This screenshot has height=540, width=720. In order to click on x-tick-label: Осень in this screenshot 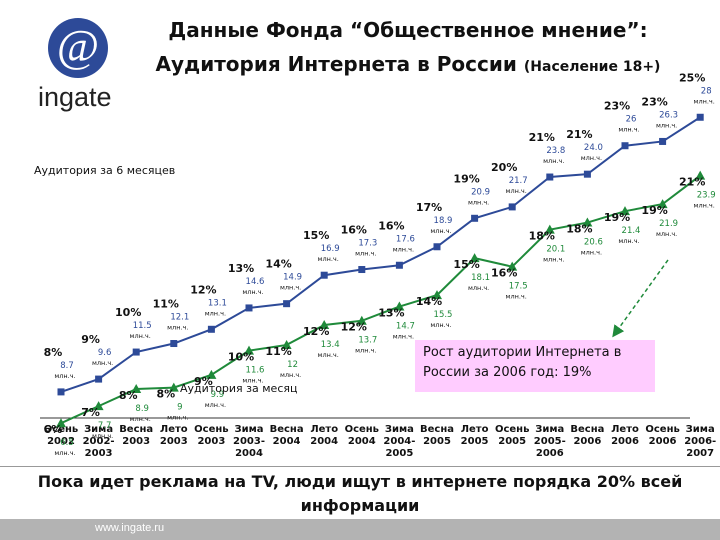, I will do `click(211, 429)`.